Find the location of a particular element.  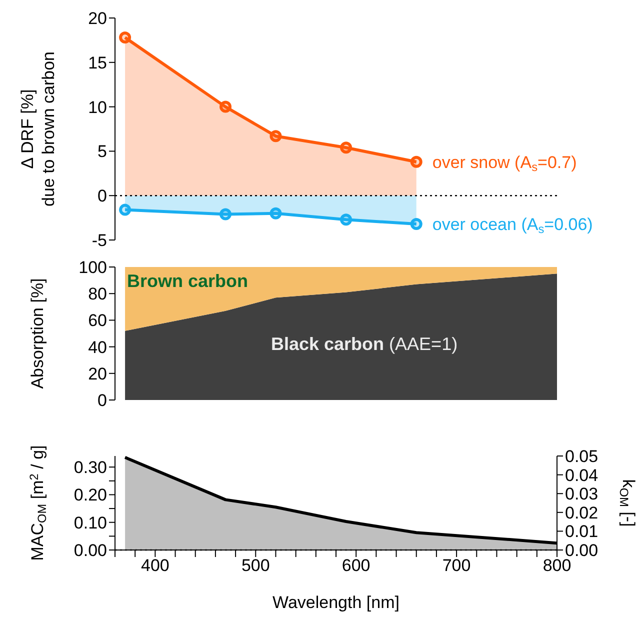

x-tick-label: 500 is located at coordinates (255, 566).